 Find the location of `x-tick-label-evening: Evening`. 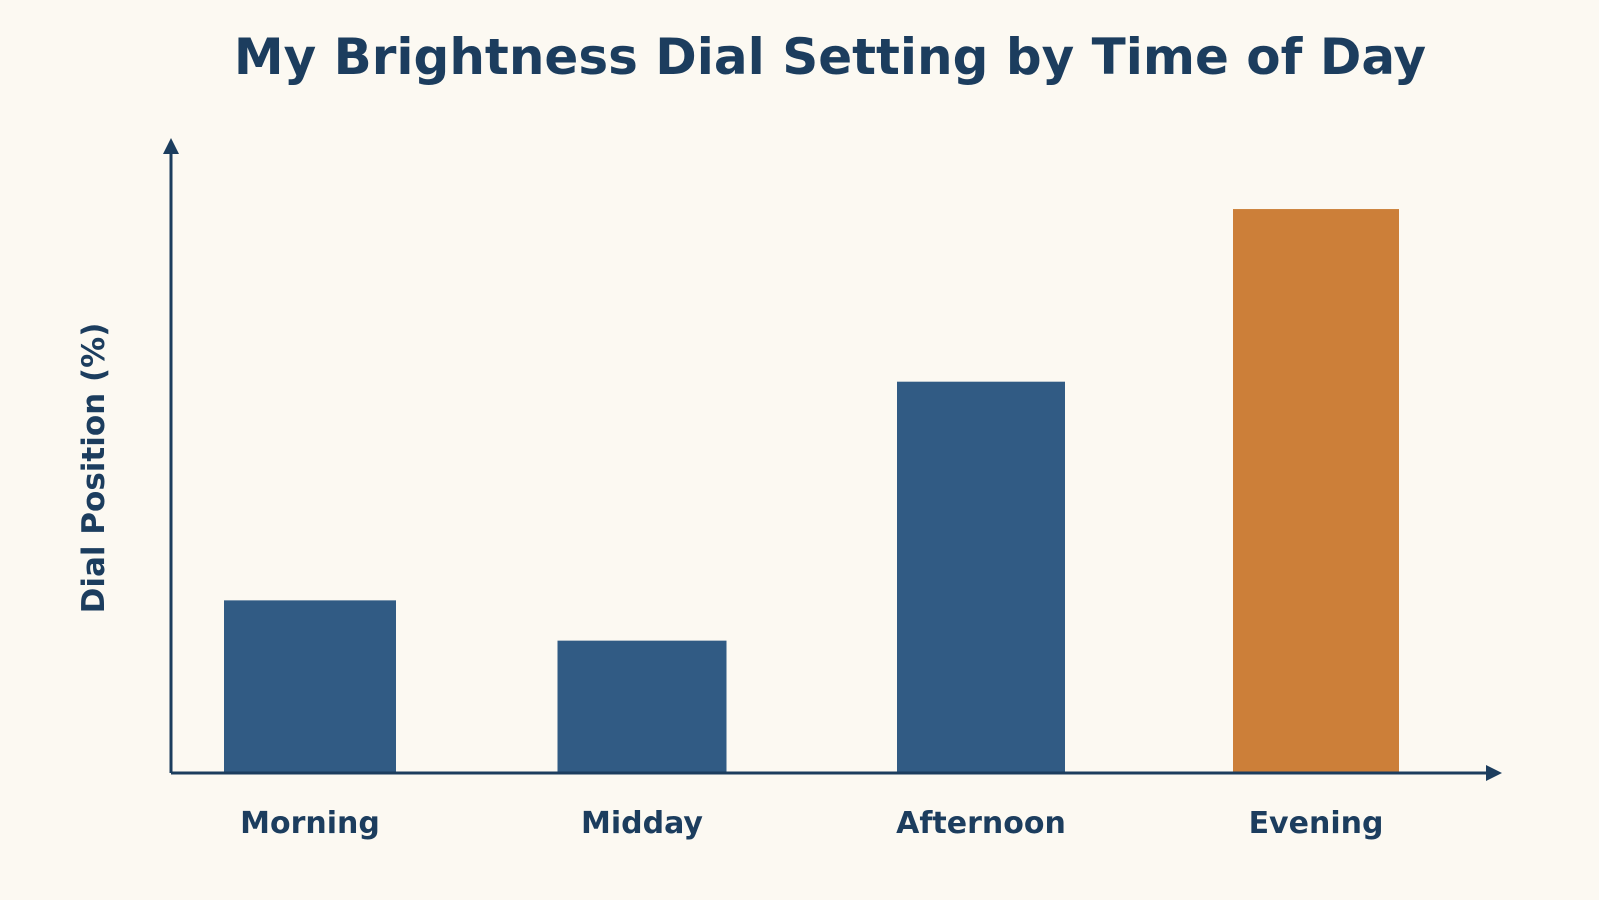

x-tick-label-evening: Evening is located at coordinates (1316, 823).